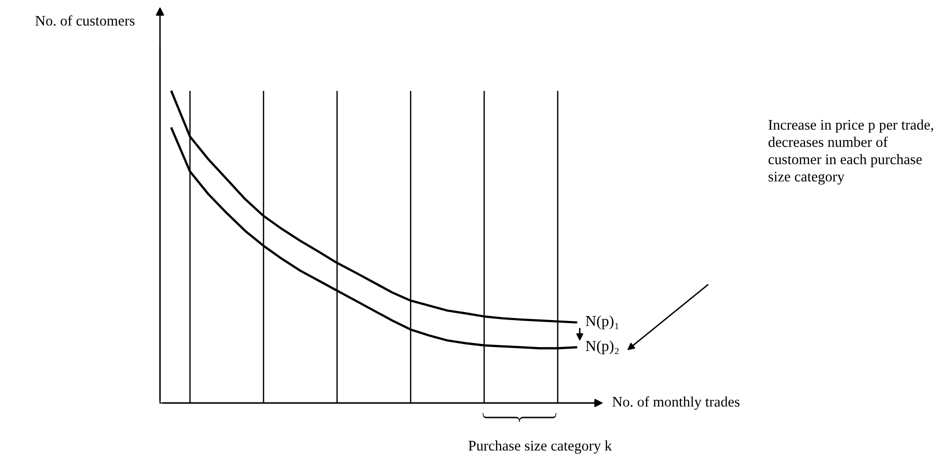 The height and width of the screenshot is (464, 939). I want to click on text: Increase in price p per trade, decreases number of customer in each purchase size category, so click(851, 152).